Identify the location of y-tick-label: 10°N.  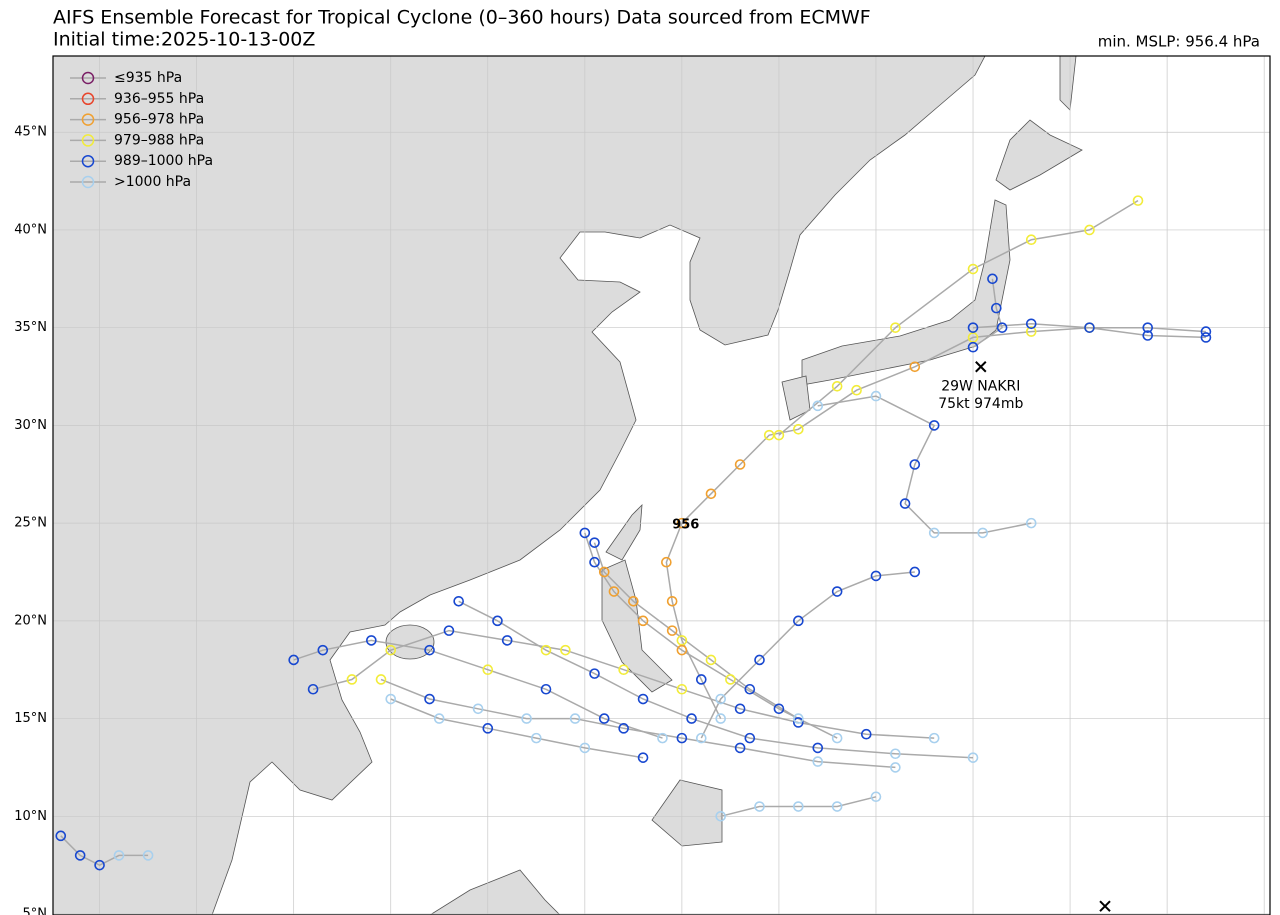
(30, 816).